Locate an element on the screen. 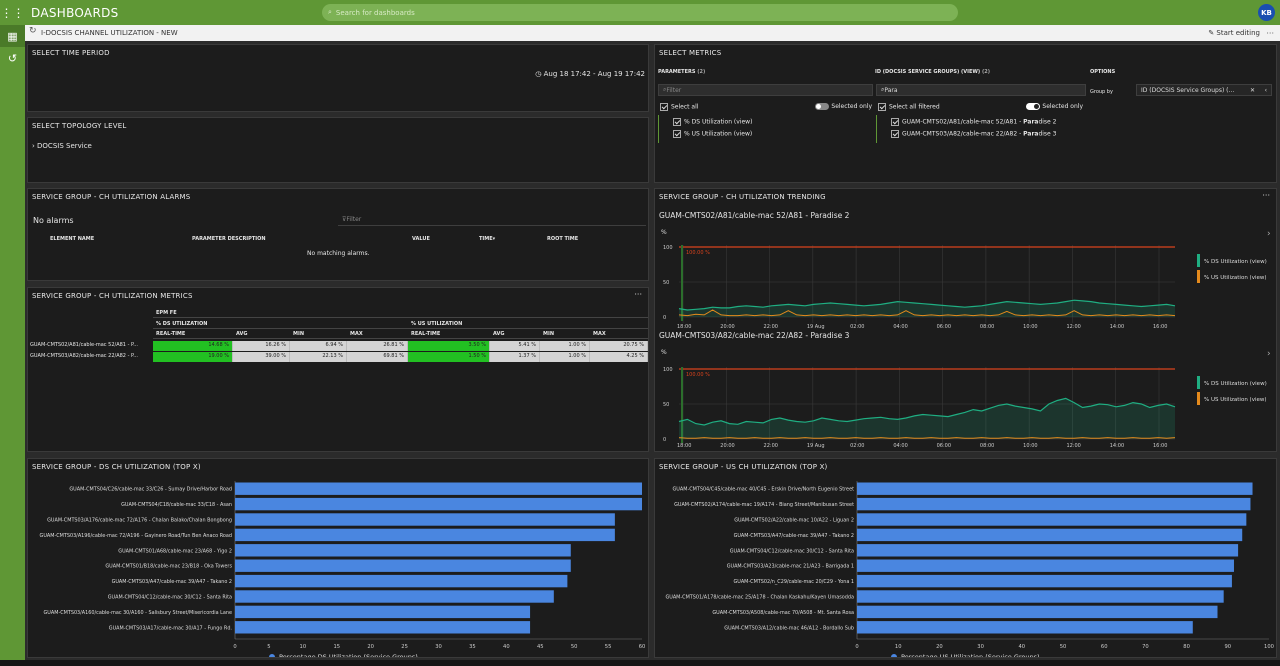 This screenshot has width=1280, height=666. alarms-status: No alarms is located at coordinates (53, 220).